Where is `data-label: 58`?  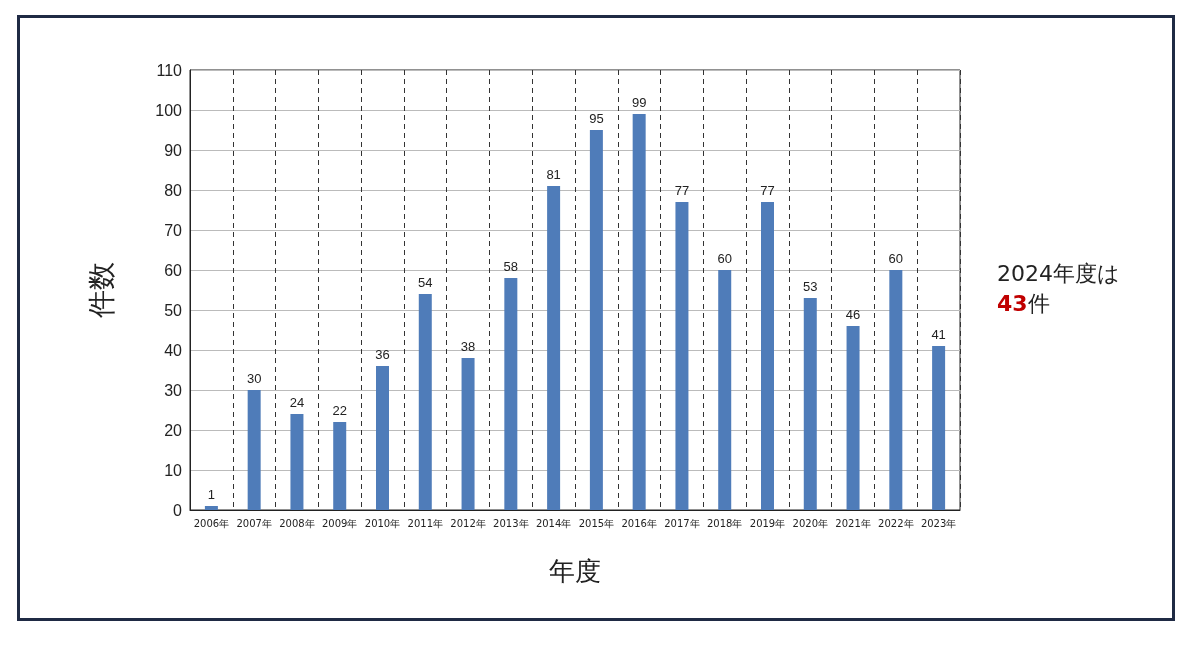 data-label: 58 is located at coordinates (511, 266).